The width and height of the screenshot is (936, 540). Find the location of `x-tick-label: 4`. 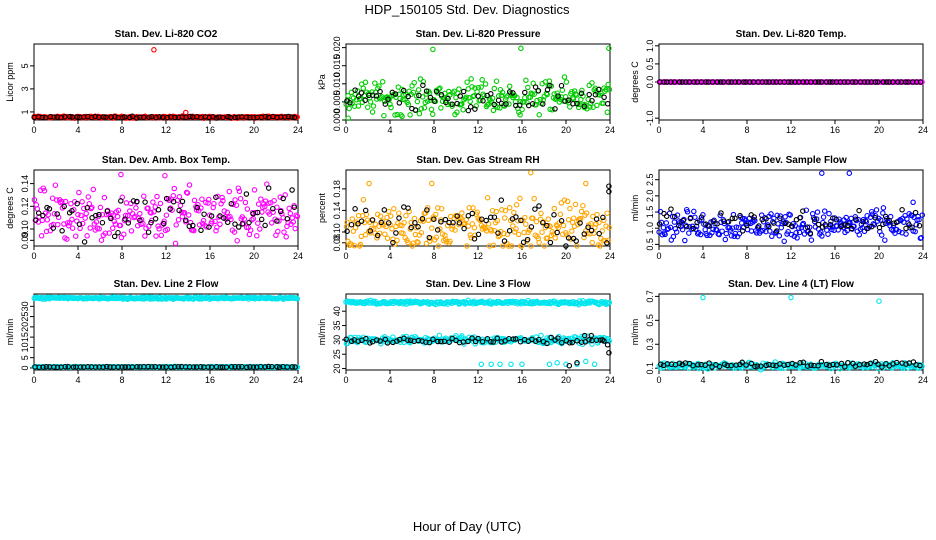

x-tick-label: 4 is located at coordinates (702, 380).